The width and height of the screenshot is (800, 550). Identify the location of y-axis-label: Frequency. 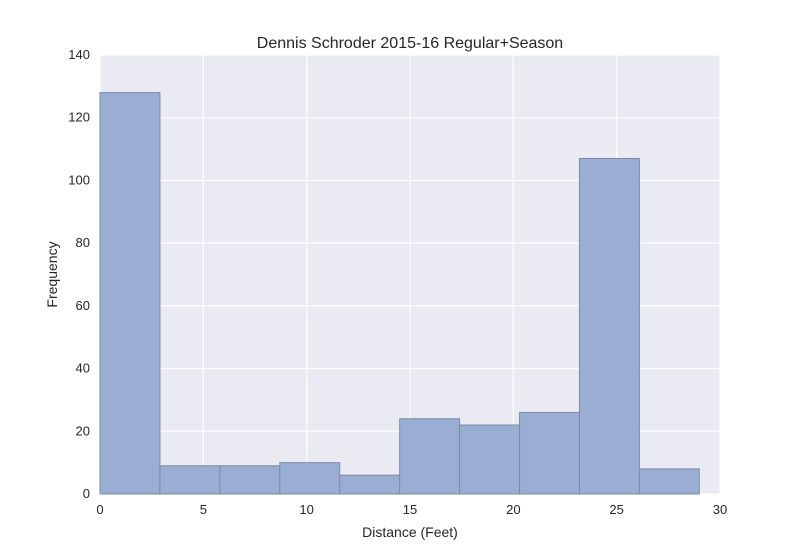
(52, 274).